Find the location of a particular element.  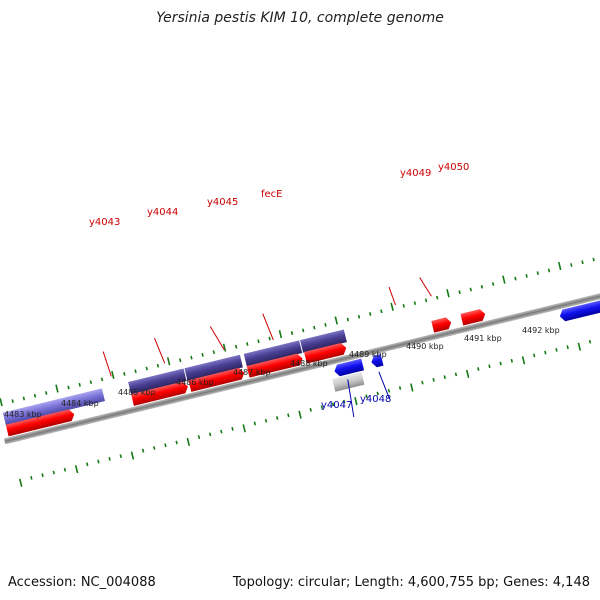

scale-label: 4487 kbp is located at coordinates (252, 372).